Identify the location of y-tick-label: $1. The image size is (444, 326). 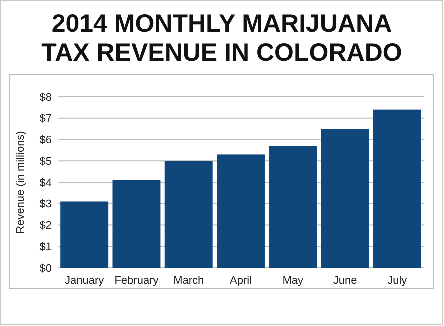
(46, 247).